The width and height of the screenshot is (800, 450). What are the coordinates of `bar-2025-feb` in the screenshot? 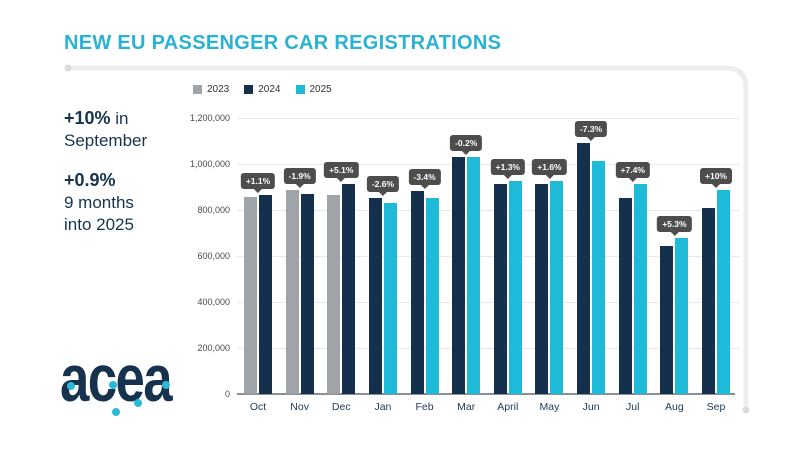 It's located at (432, 295).